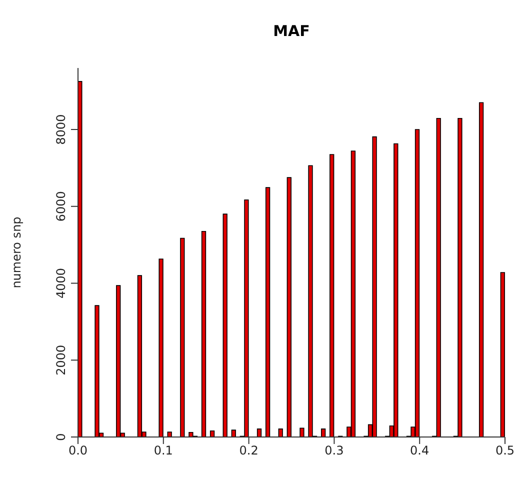 Image resolution: width=527 pixels, height=495 pixels. Describe the element at coordinates (334, 451) in the screenshot. I see `x-tick-label: 0.3` at that location.